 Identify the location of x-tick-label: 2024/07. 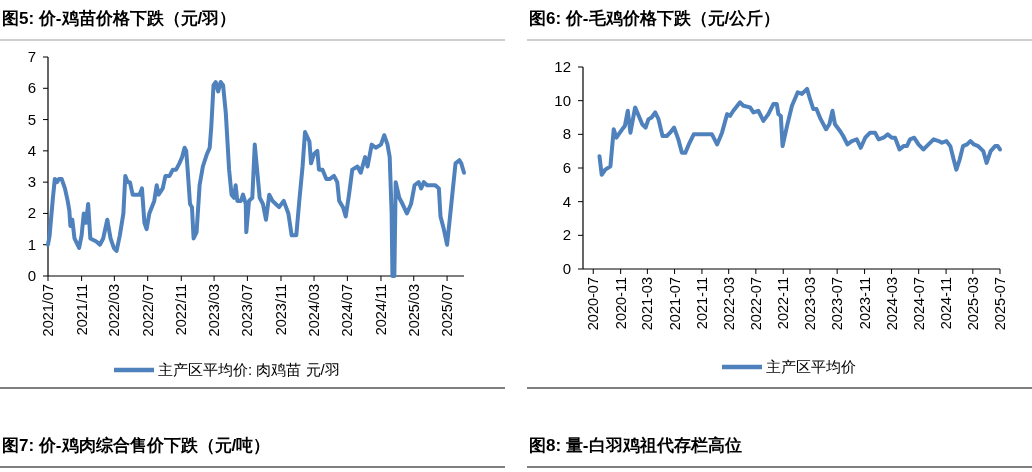
(347, 310).